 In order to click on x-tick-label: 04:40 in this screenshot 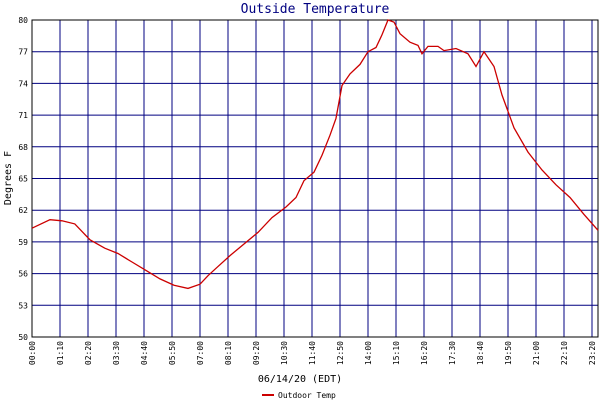, I will do `click(144, 353)`.